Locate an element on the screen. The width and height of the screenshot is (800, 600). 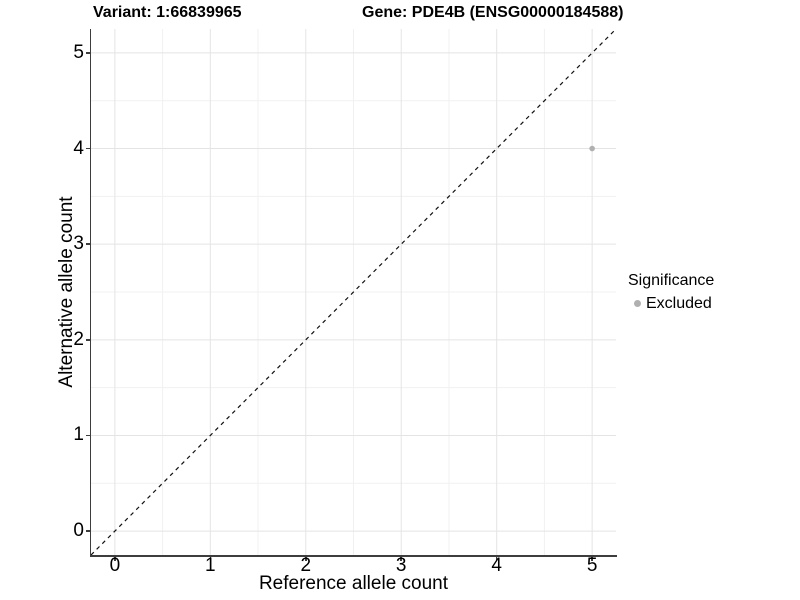
variant-title: Variant: 1:66839965 is located at coordinates (167, 12).